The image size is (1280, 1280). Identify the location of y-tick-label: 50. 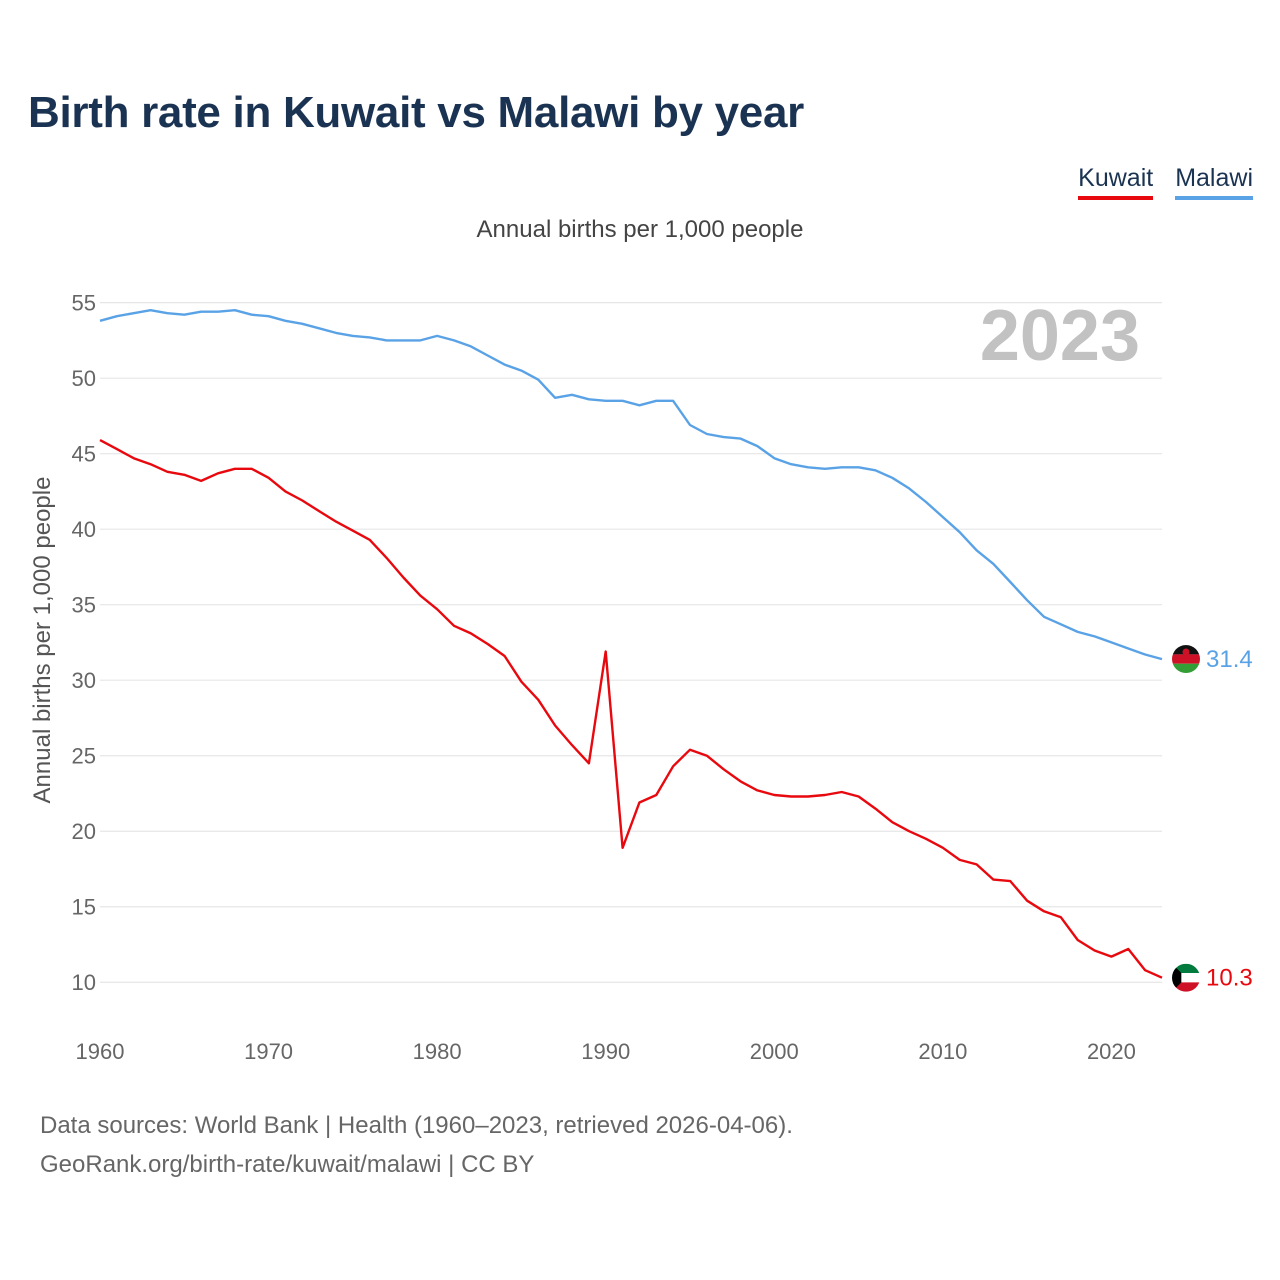
(84, 378).